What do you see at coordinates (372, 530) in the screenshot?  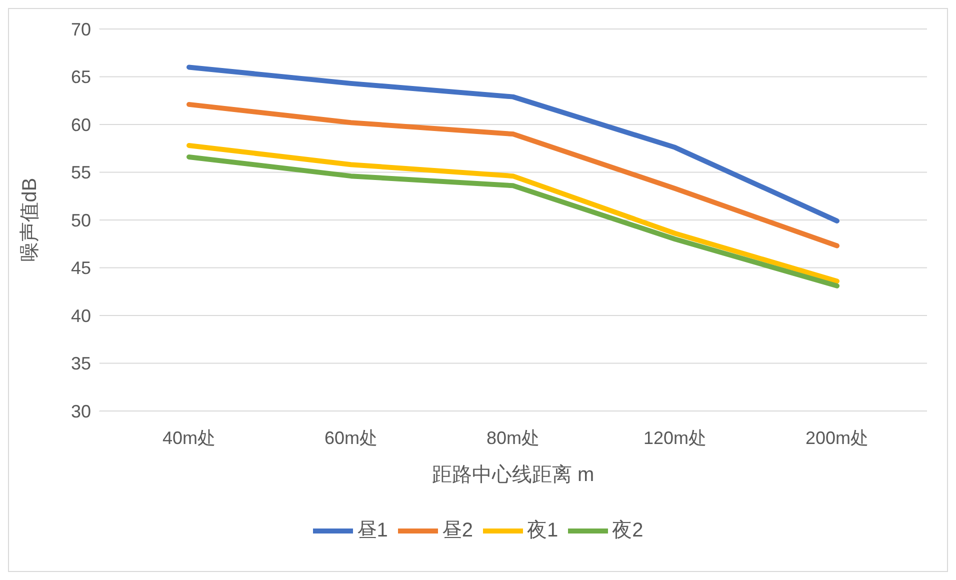 I see `legend-label: 昼1` at bounding box center [372, 530].